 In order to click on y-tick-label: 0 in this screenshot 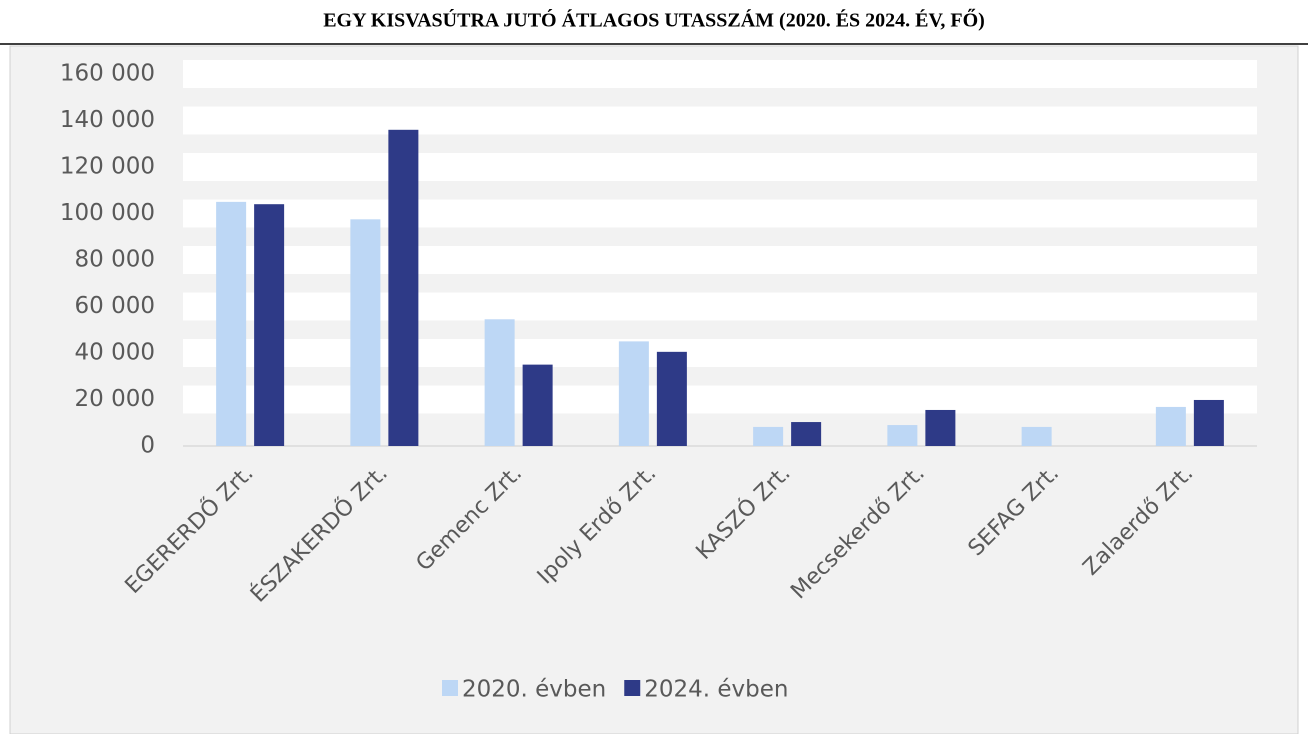, I will do `click(147, 446)`.